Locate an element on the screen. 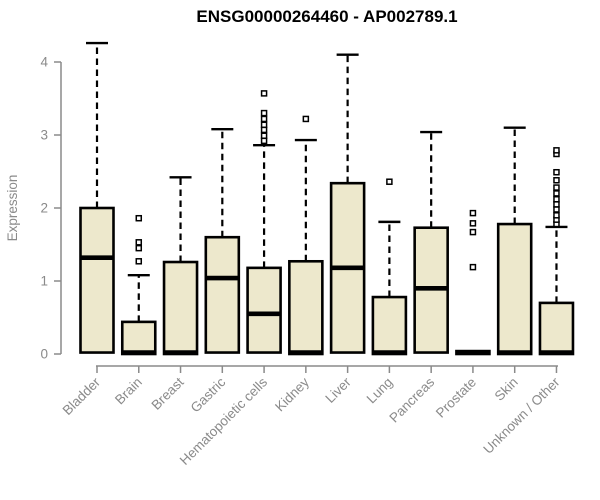  box-skin is located at coordinates (514, 241).